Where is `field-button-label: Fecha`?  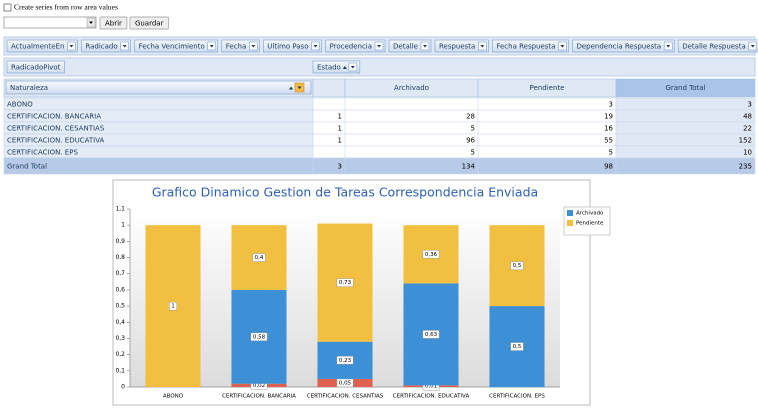 field-button-label: Fecha is located at coordinates (236, 47).